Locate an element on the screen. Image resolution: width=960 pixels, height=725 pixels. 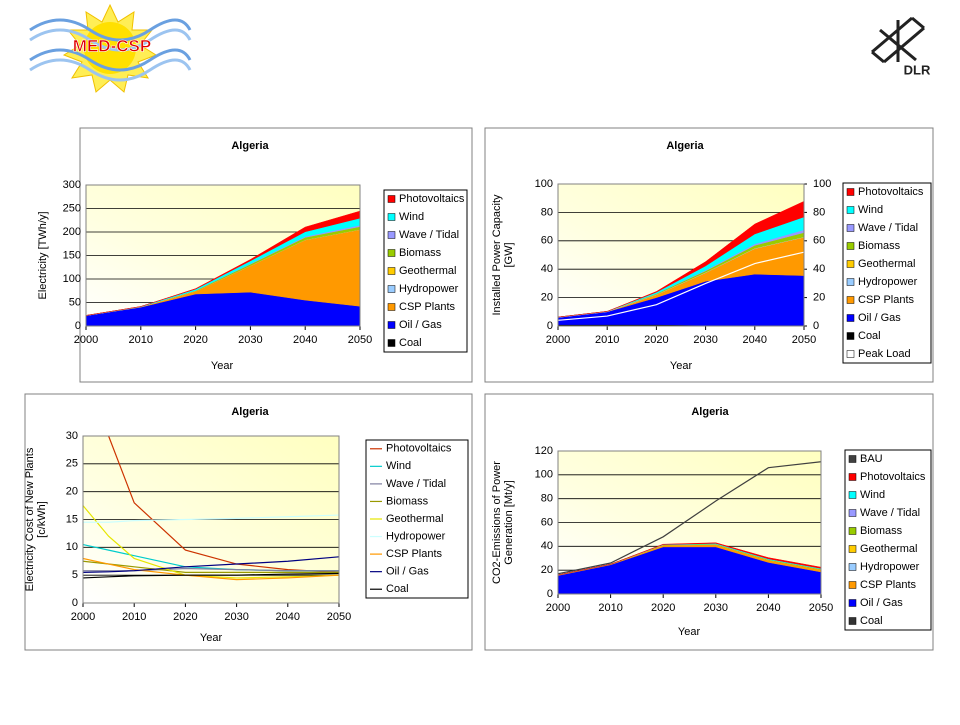
x-tick-label: 2010 is located at coordinates (610, 608).